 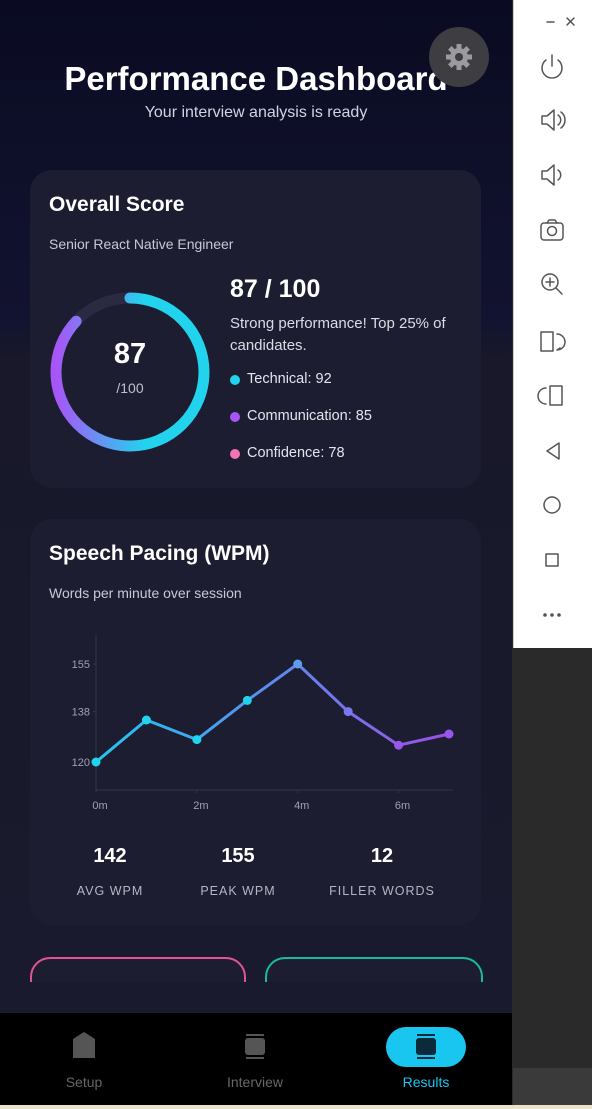 I want to click on stat-value: 155, so click(x=238, y=856).